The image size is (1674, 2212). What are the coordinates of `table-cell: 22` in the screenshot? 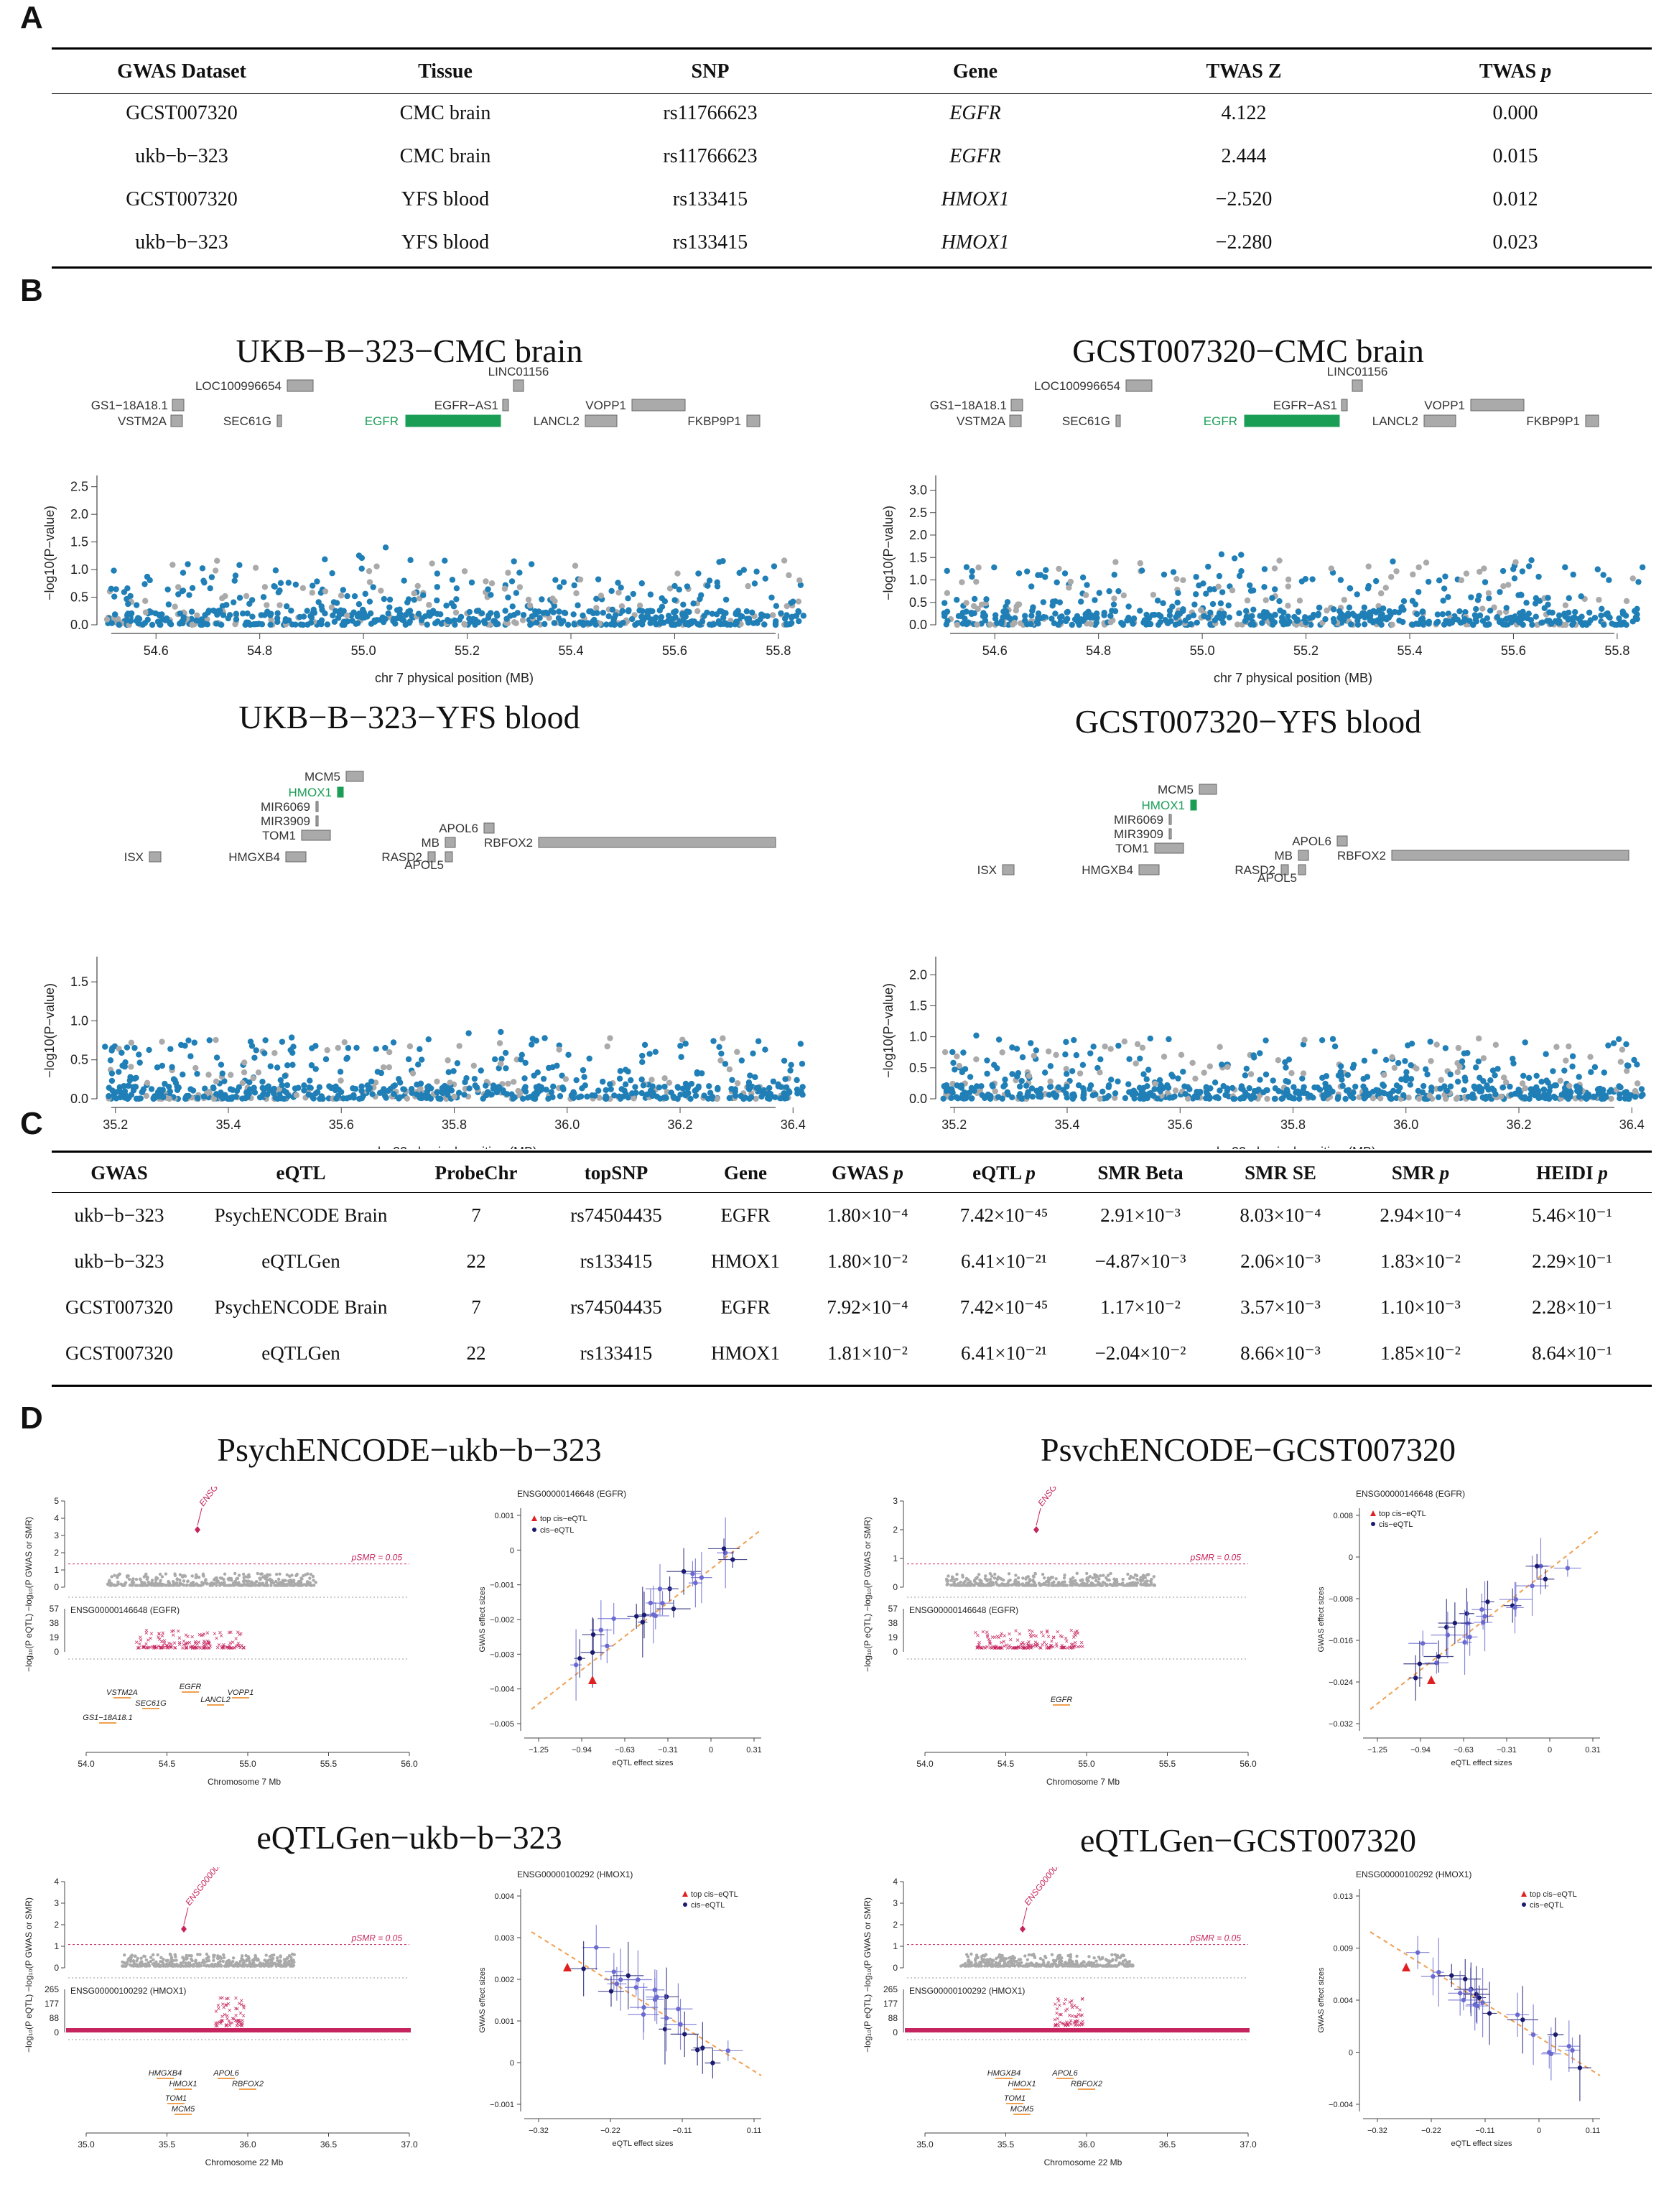 It's located at (476, 1353).